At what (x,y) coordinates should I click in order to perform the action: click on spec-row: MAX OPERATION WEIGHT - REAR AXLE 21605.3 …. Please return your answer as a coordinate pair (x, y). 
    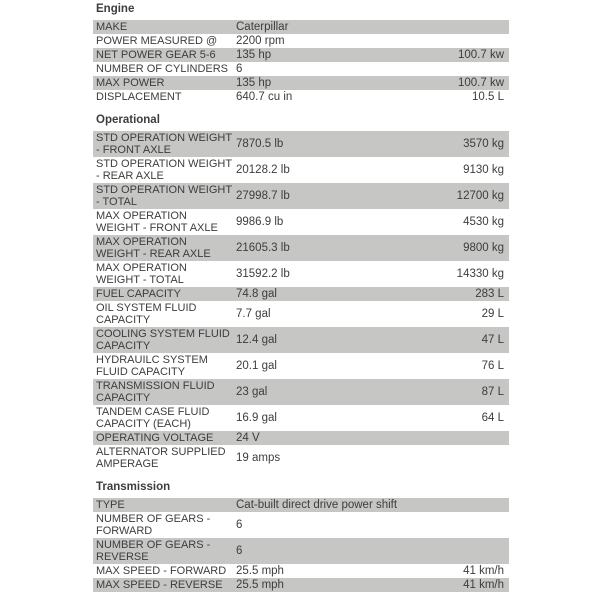
    Looking at the image, I should click on (301, 248).